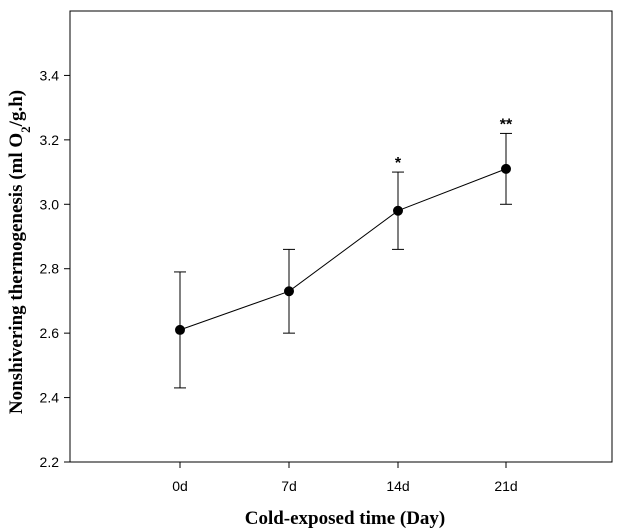 This screenshot has width=621, height=531. Describe the element at coordinates (16, 273) in the screenshot. I see `y-axis-title-main: Nonshivering thermogenesis (ml O` at that location.